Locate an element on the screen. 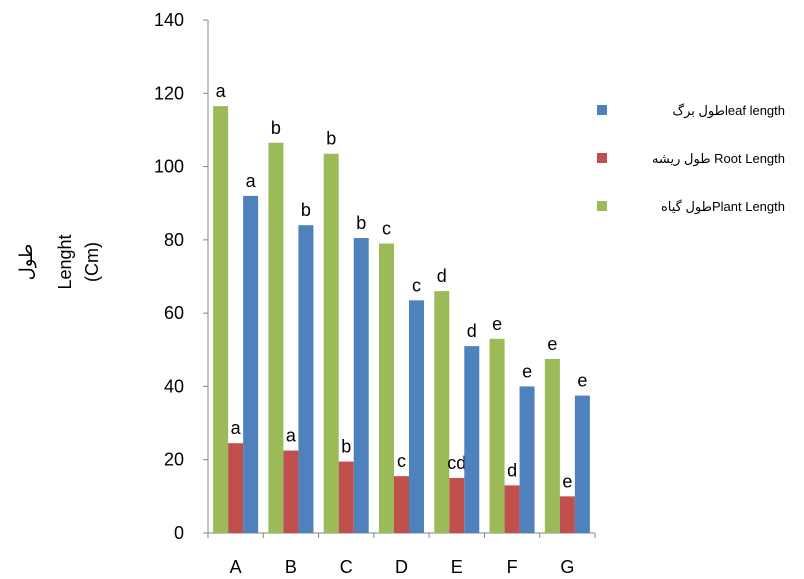 The width and height of the screenshot is (804, 579). y-tick-label: 80 is located at coordinates (174, 240).